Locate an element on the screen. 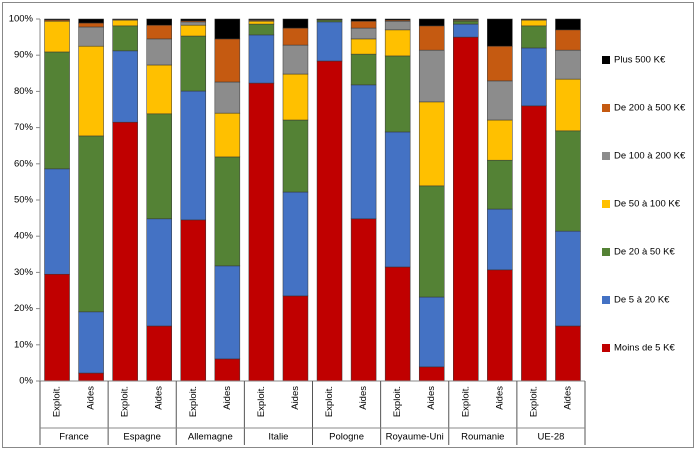  y-tick-label: 60% is located at coordinates (24, 163).